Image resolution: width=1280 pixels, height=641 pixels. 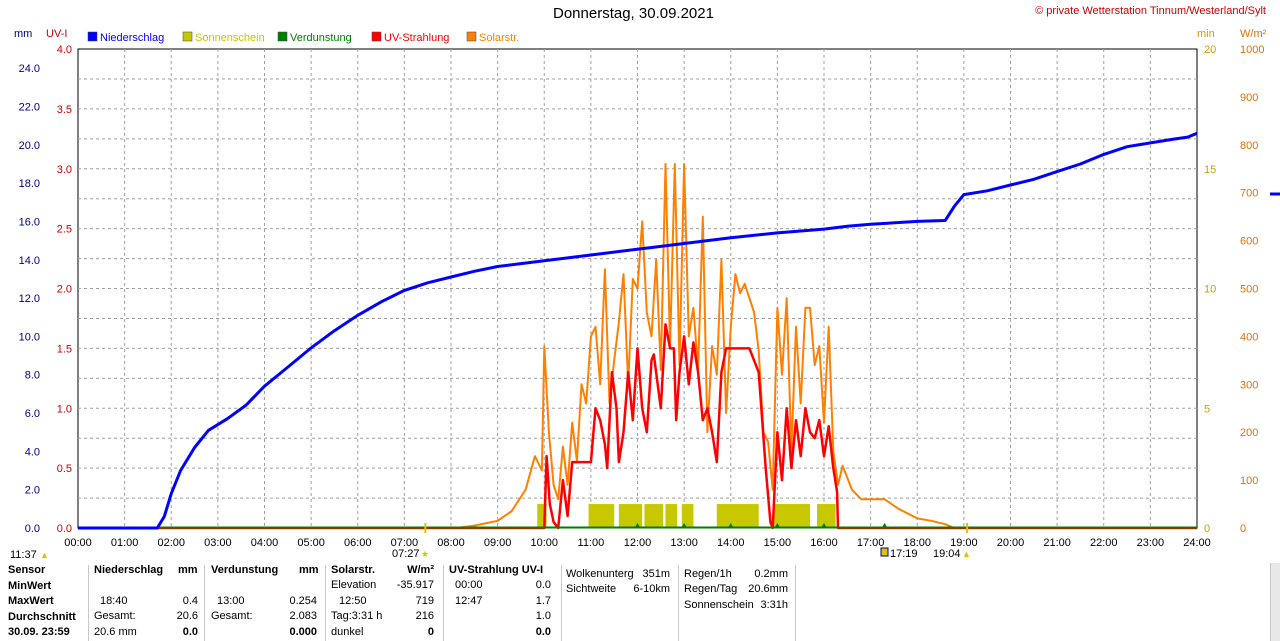 I want to click on x-tick-label: 06:00, so click(x=358, y=543).